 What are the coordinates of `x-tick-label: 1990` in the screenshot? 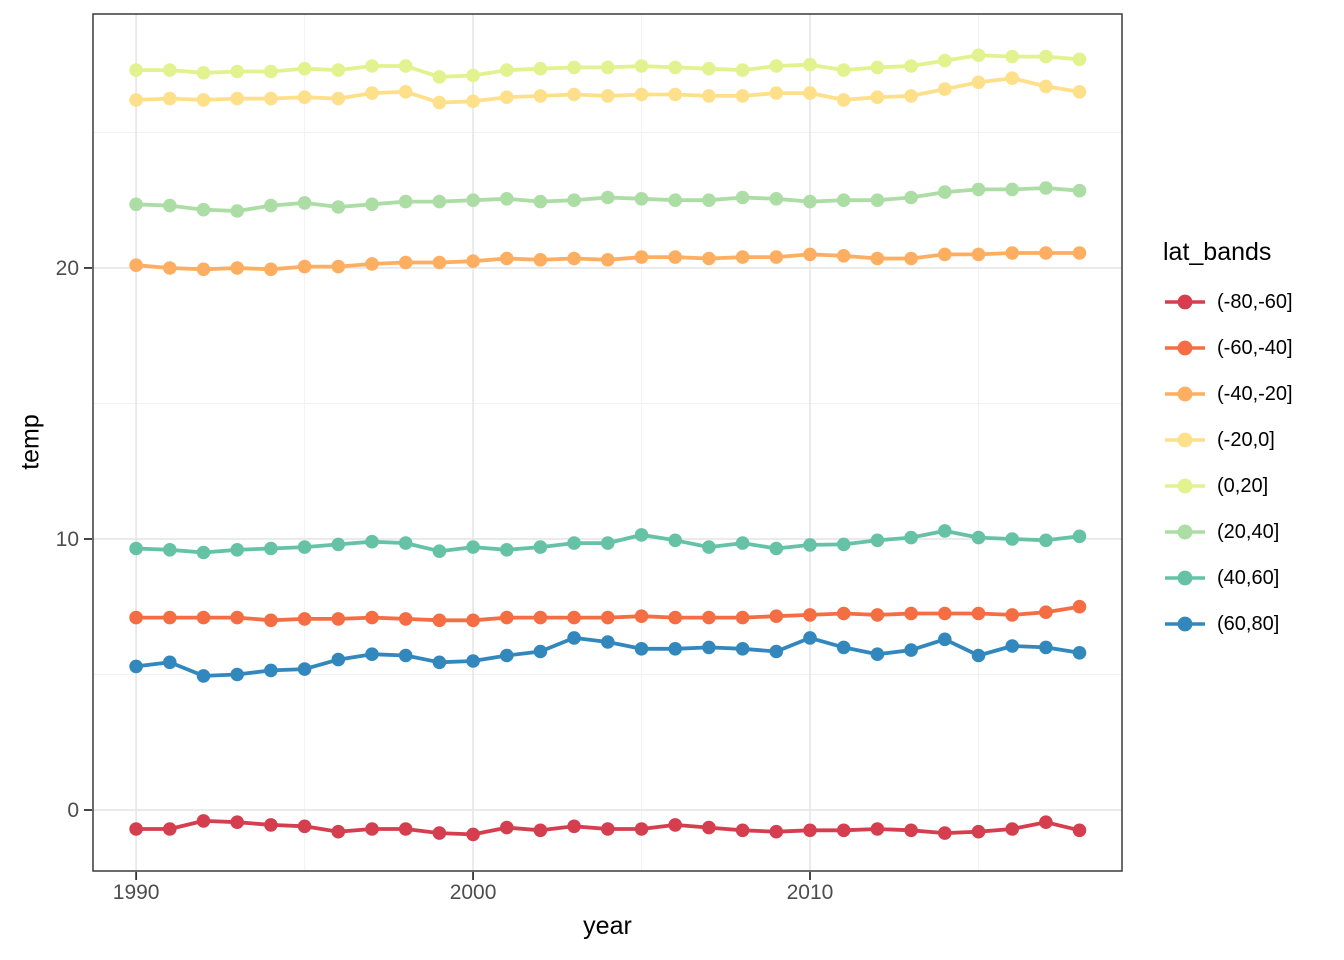 It's located at (136, 892).